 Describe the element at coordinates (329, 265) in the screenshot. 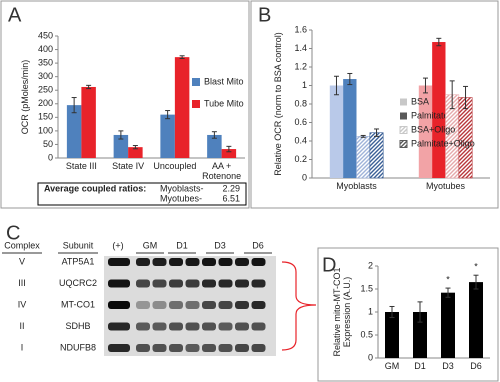

I see `panel-label: D` at that location.